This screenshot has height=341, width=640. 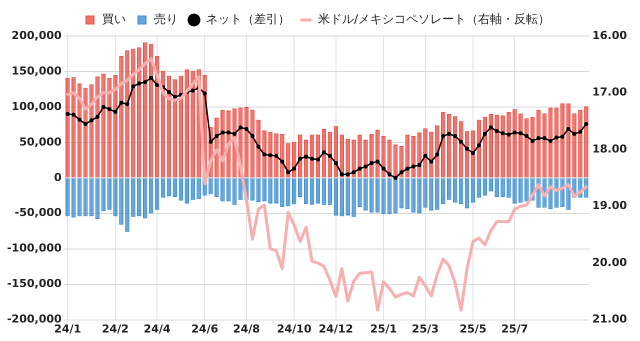 What do you see at coordinates (37, 71) in the screenshot?
I see `y-tick-label: 150,000` at bounding box center [37, 71].